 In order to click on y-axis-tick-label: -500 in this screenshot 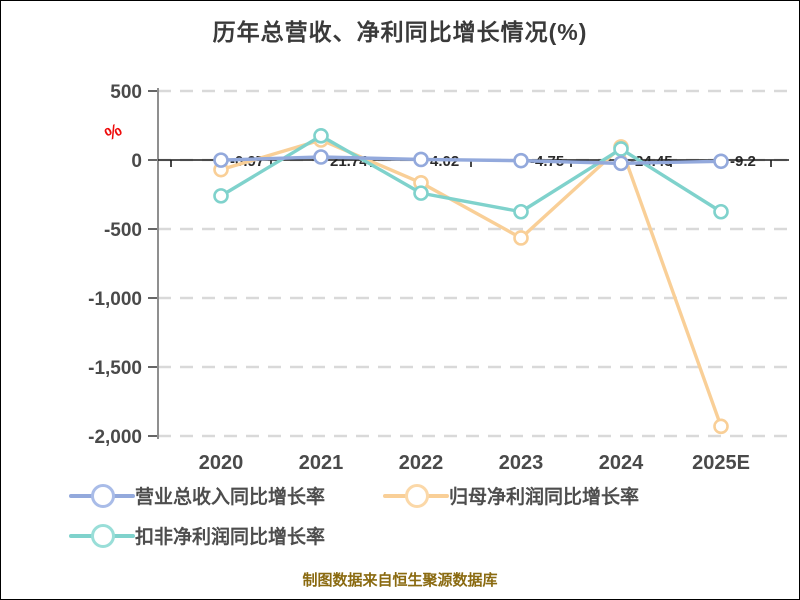, I will do `click(123, 230)`.